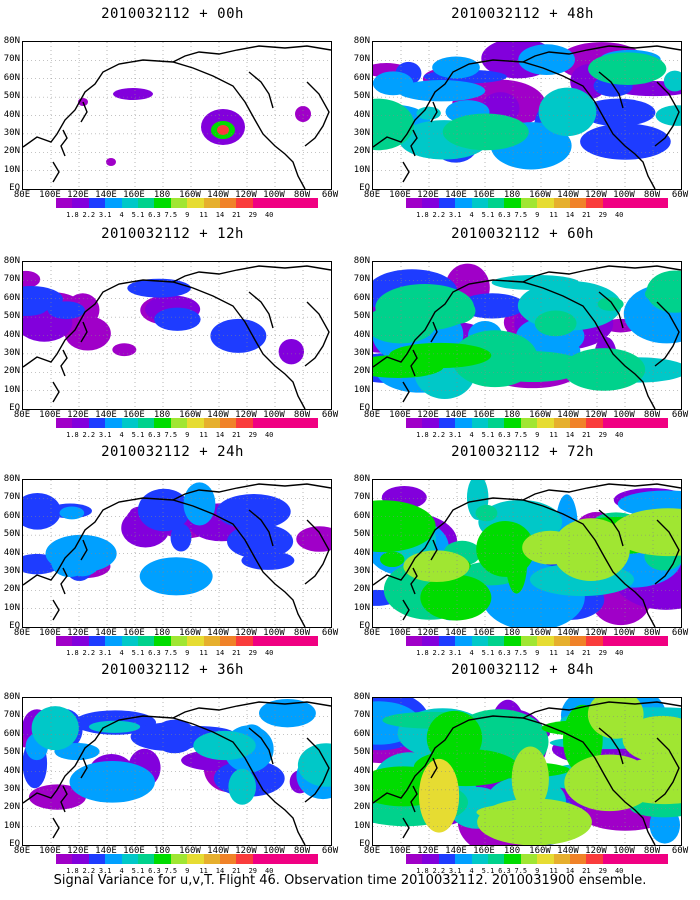 Image resolution: width=700 pixels, height=900 pixels. I want to click on colorbar-label: 9, so click(537, 871).